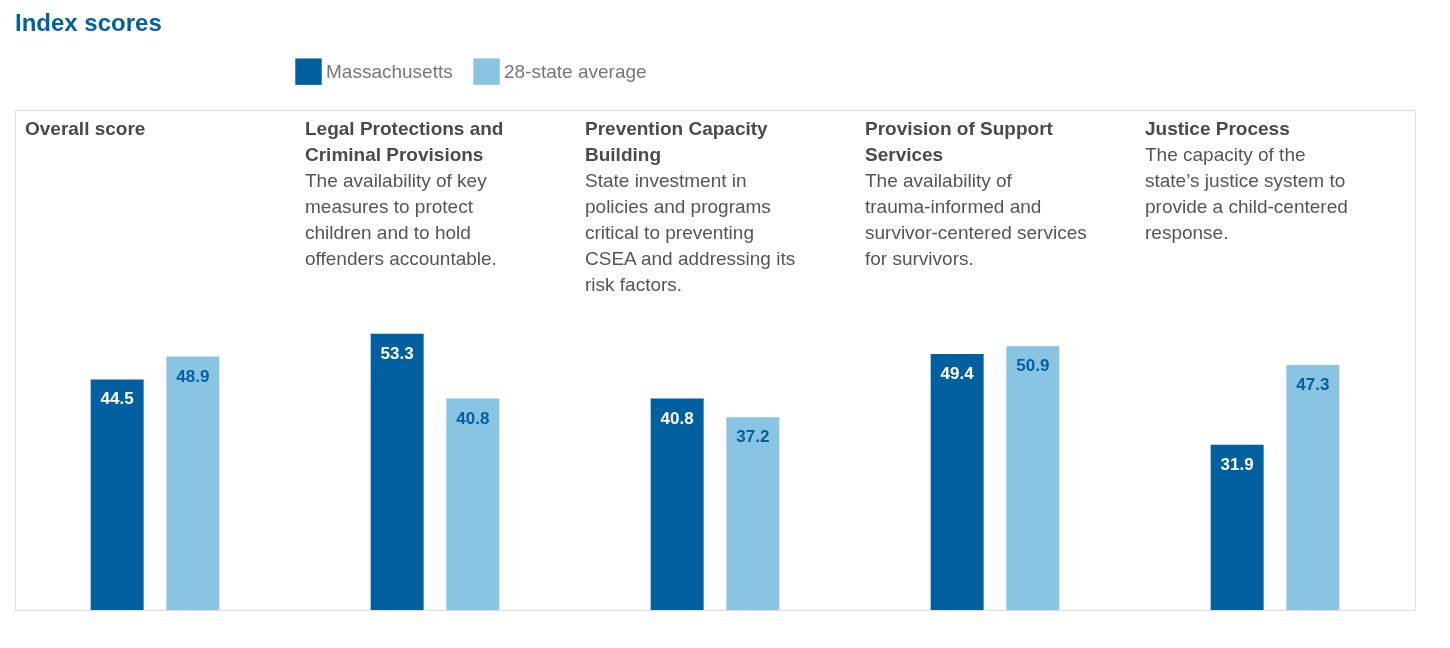 The image size is (1450, 648). Describe the element at coordinates (753, 437) in the screenshot. I see `data-label: 37.2` at that location.